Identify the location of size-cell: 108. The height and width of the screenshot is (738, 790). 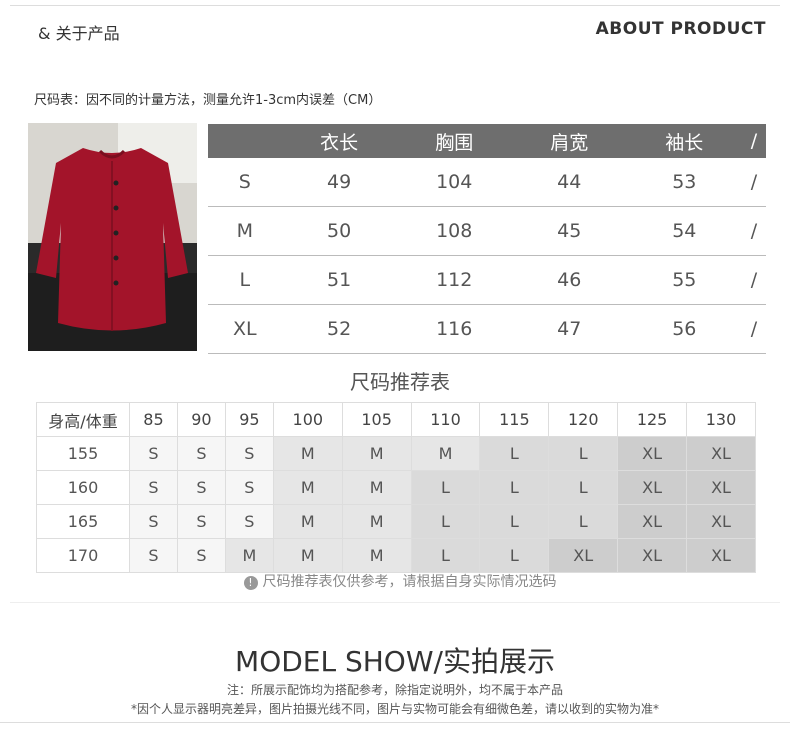
(454, 231).